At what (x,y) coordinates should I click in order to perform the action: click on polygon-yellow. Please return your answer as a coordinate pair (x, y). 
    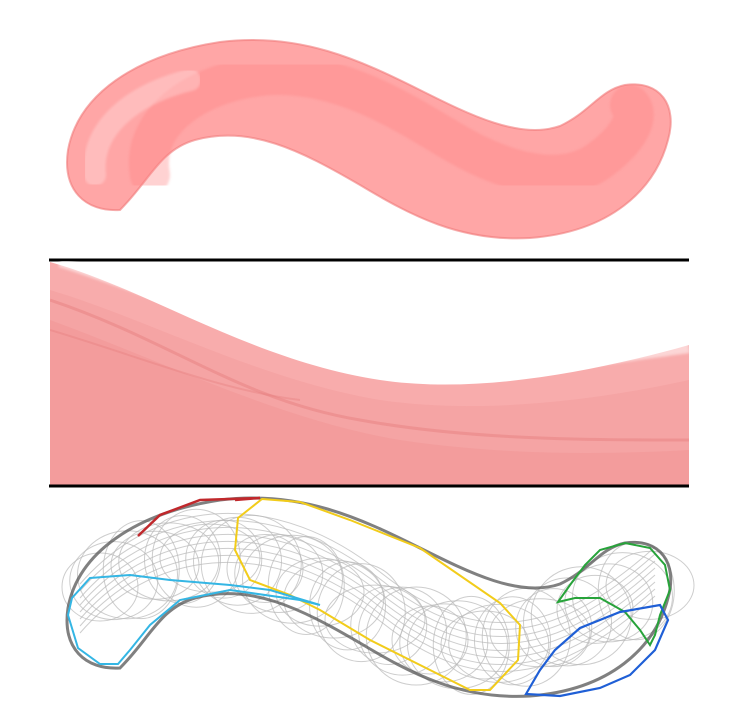
    Looking at the image, I should click on (377, 594).